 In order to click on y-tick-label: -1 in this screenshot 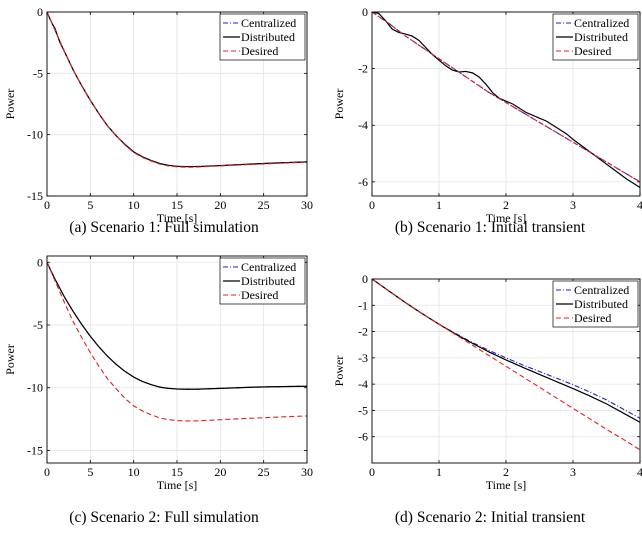, I will do `click(363, 305)`.